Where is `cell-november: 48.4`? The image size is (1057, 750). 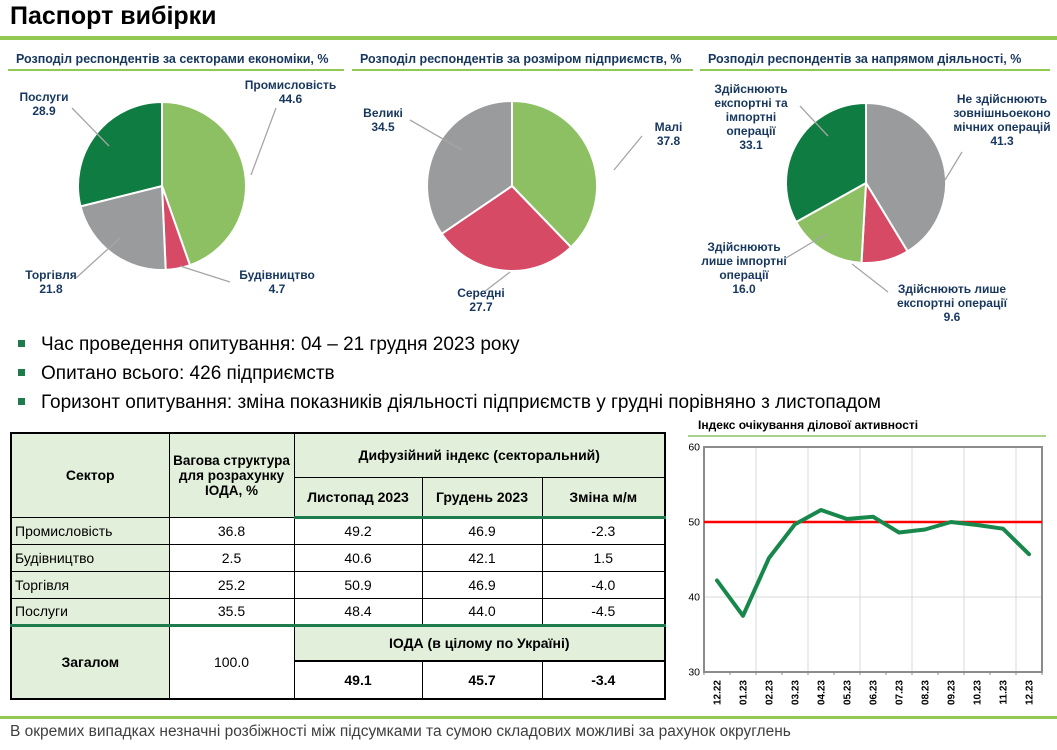
cell-november: 48.4 is located at coordinates (358, 611).